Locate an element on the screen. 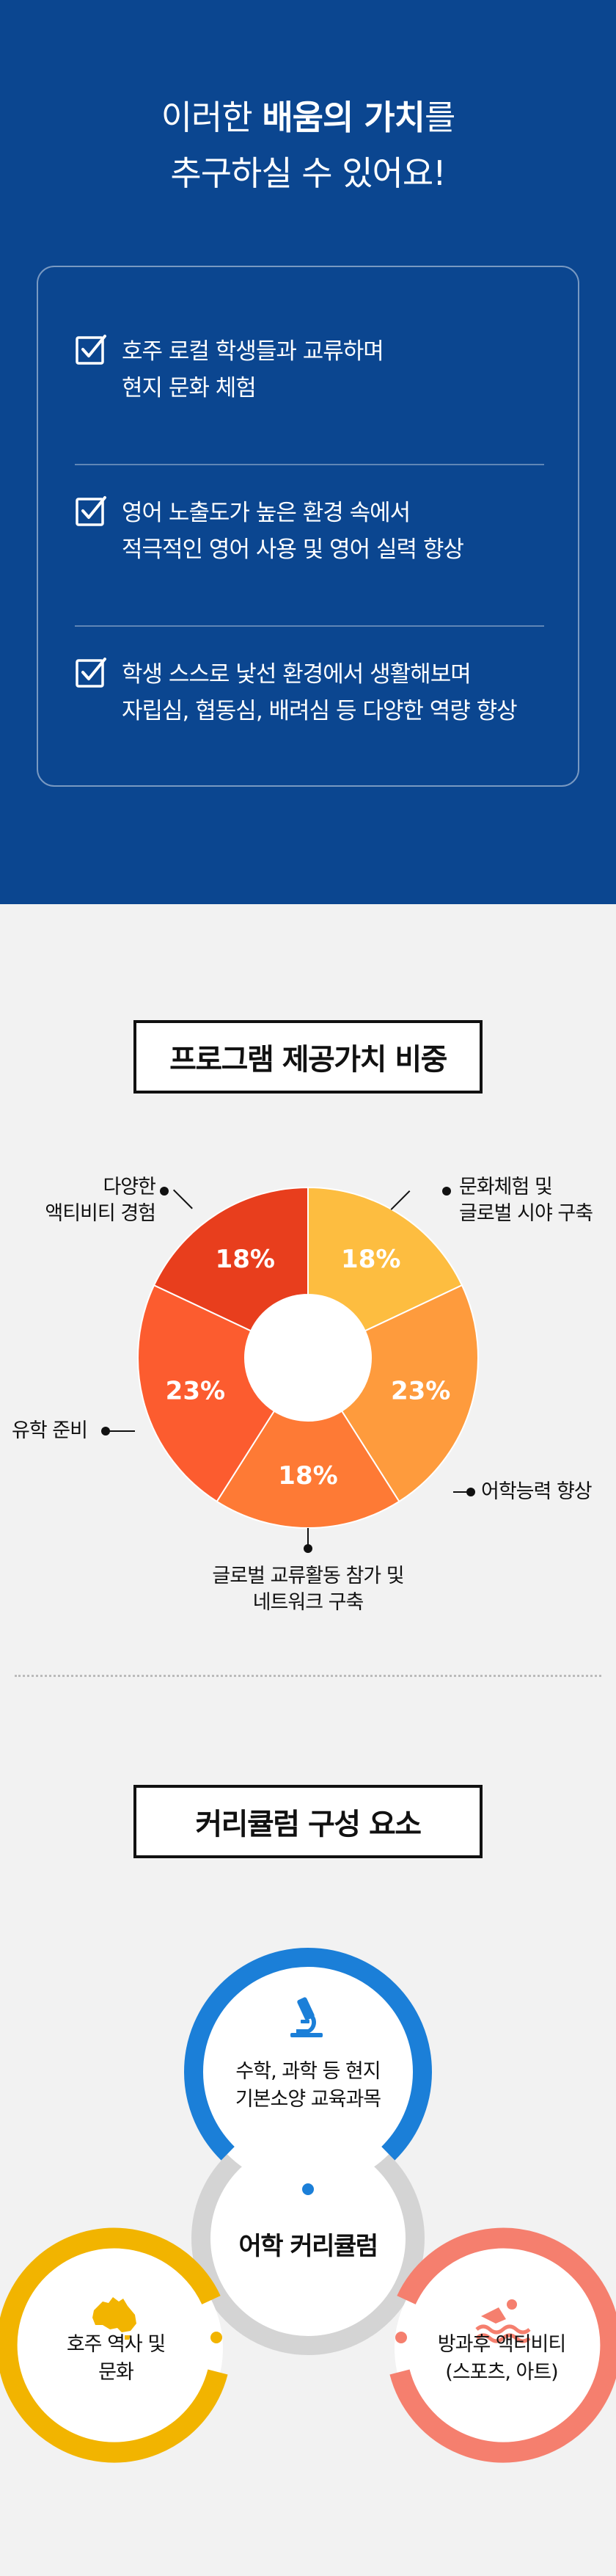 This screenshot has height=2576, width=616. left-bubble is located at coordinates (116, 2348).